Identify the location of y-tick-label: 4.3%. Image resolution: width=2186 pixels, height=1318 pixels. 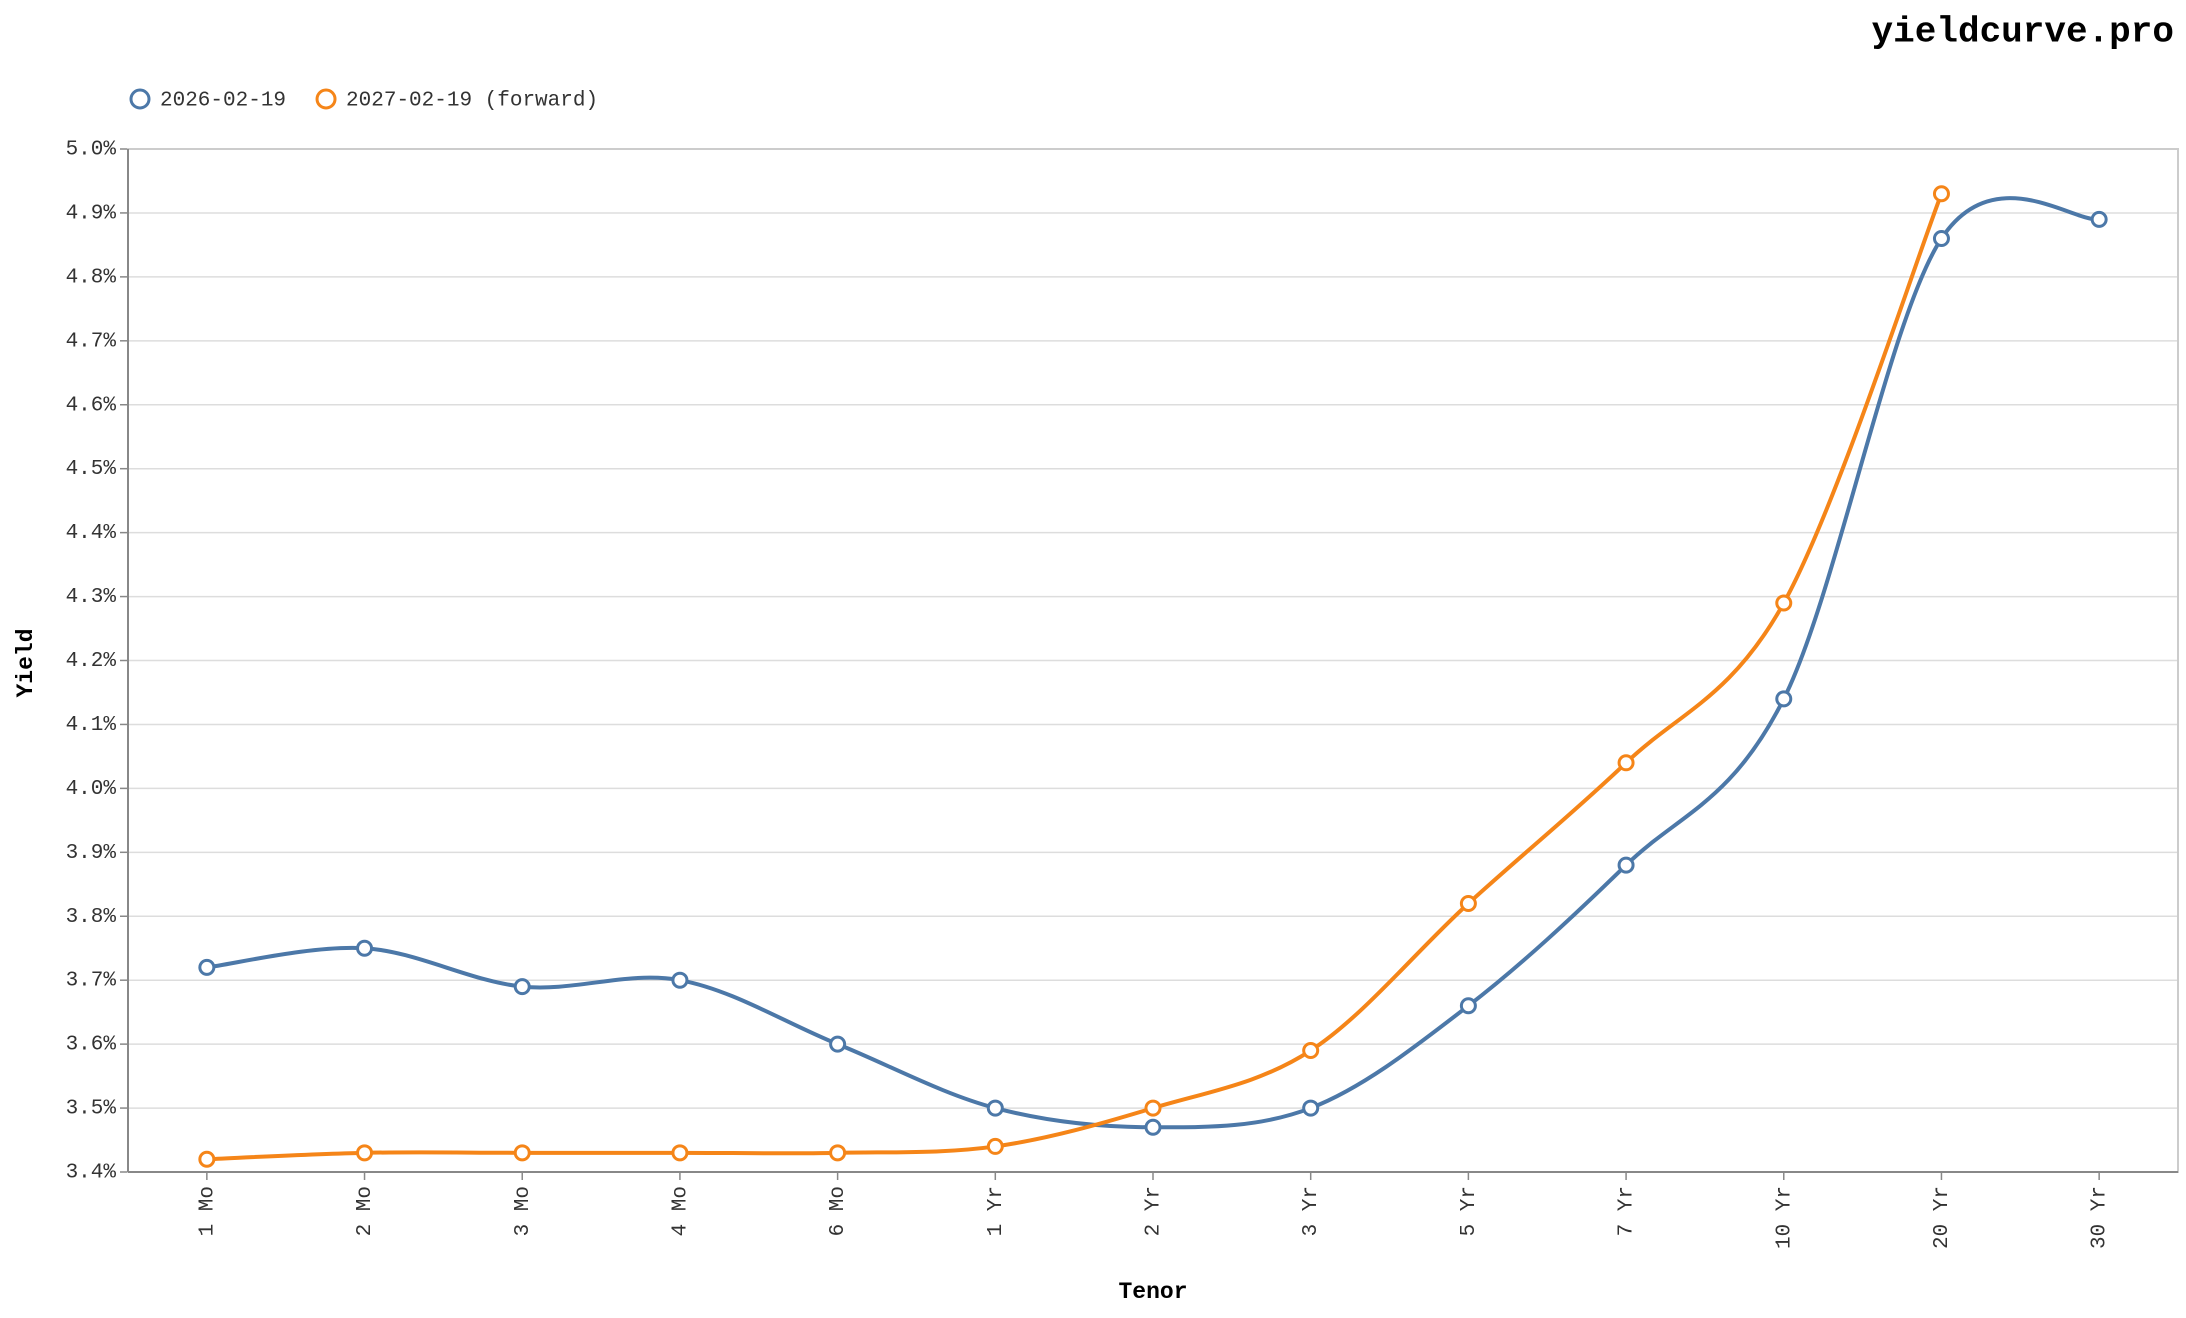
(91, 597).